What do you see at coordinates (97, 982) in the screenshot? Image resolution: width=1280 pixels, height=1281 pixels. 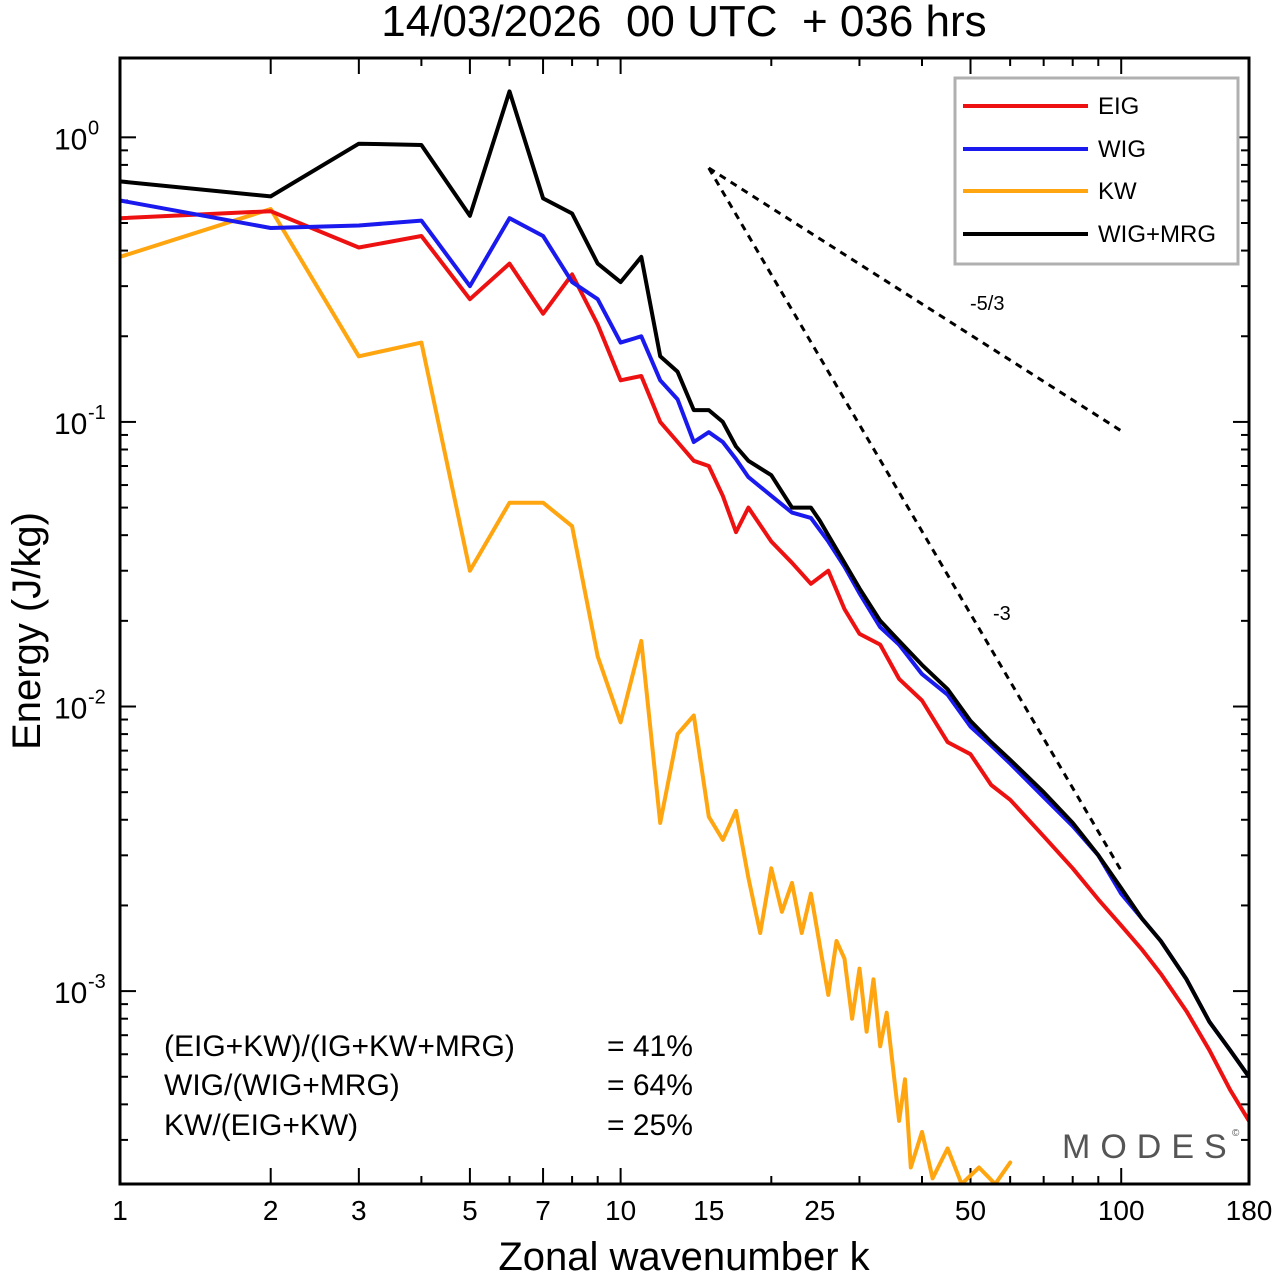 I see `y-tick-label-exponent: -3` at bounding box center [97, 982].